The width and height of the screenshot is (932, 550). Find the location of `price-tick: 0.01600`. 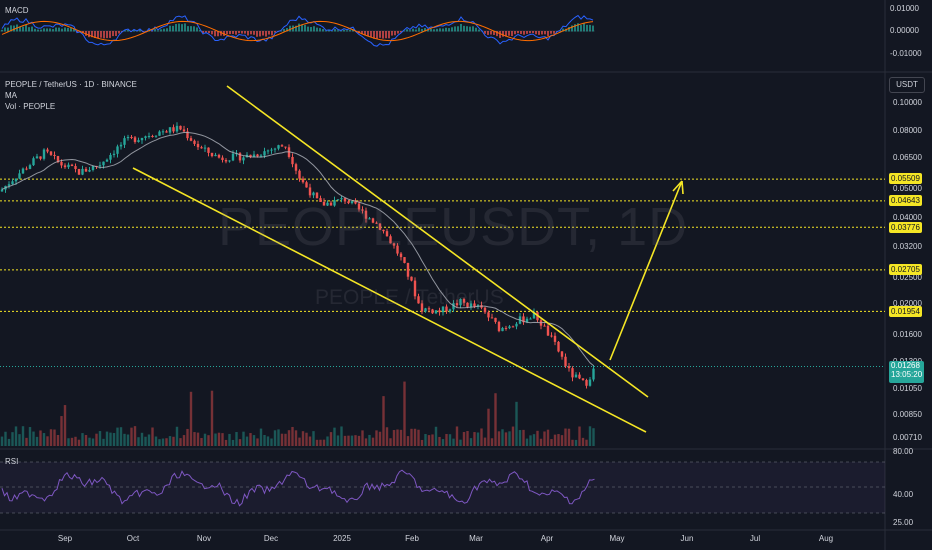

price-tick: 0.01600 is located at coordinates (907, 334).